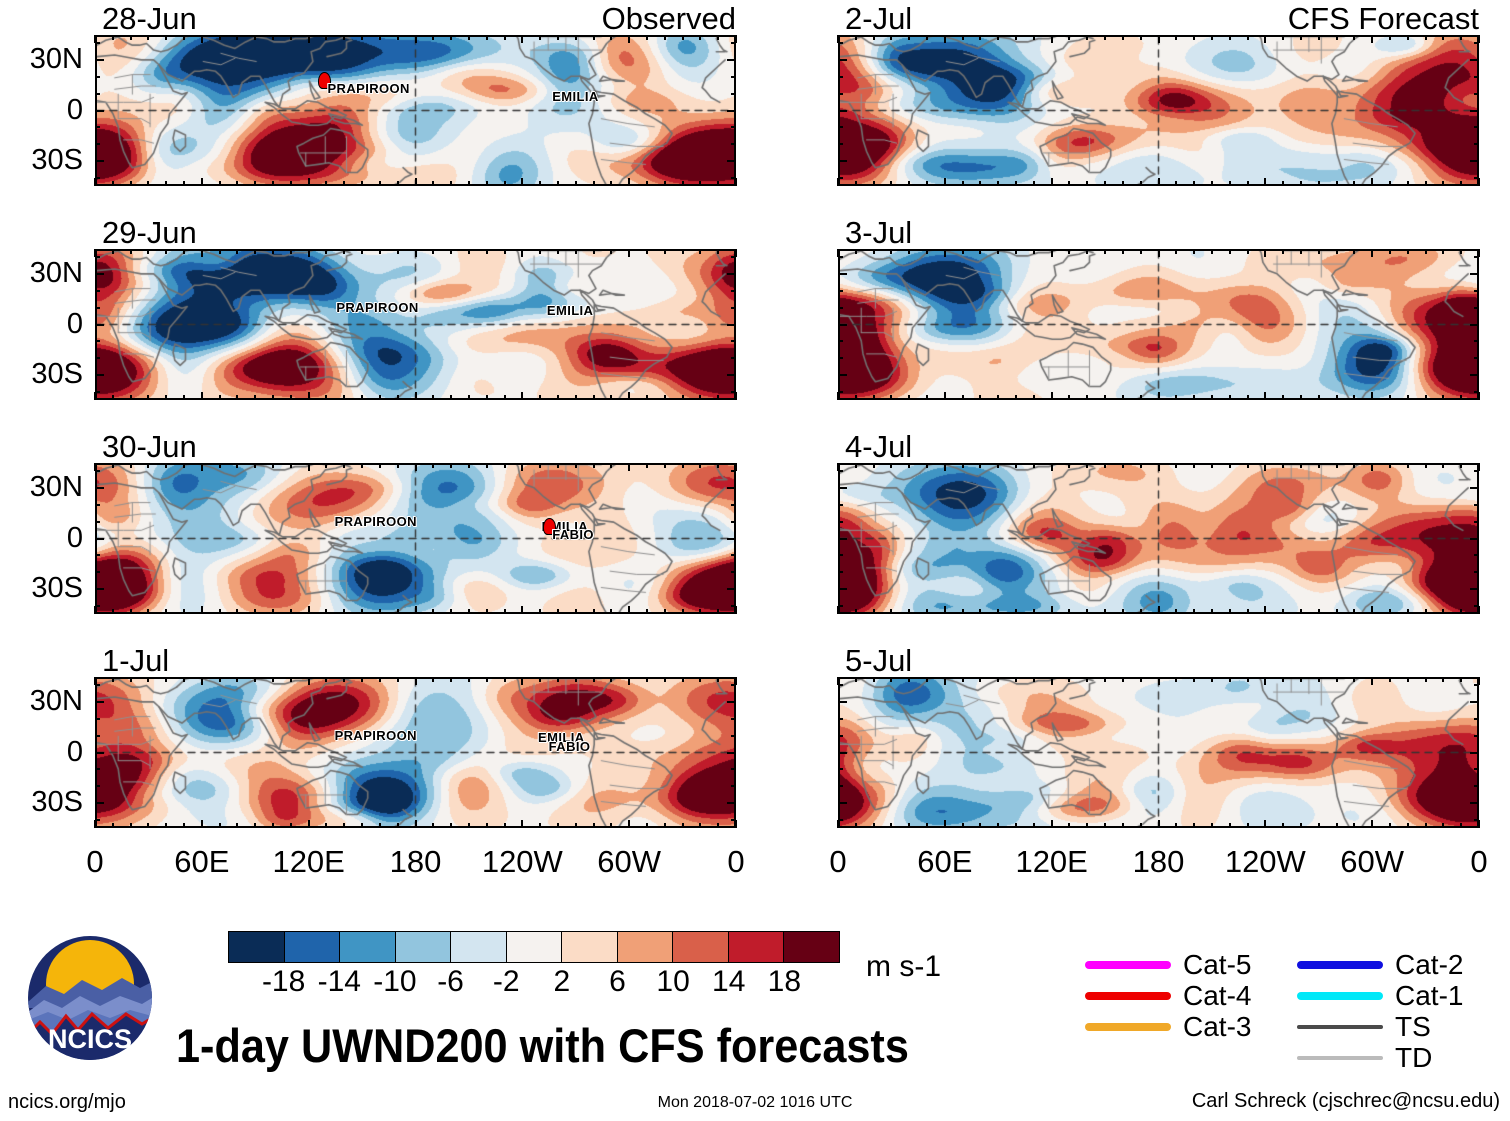 This screenshot has width=1510, height=1121. I want to click on y-axis-tick-label: 30S, so click(57, 159).